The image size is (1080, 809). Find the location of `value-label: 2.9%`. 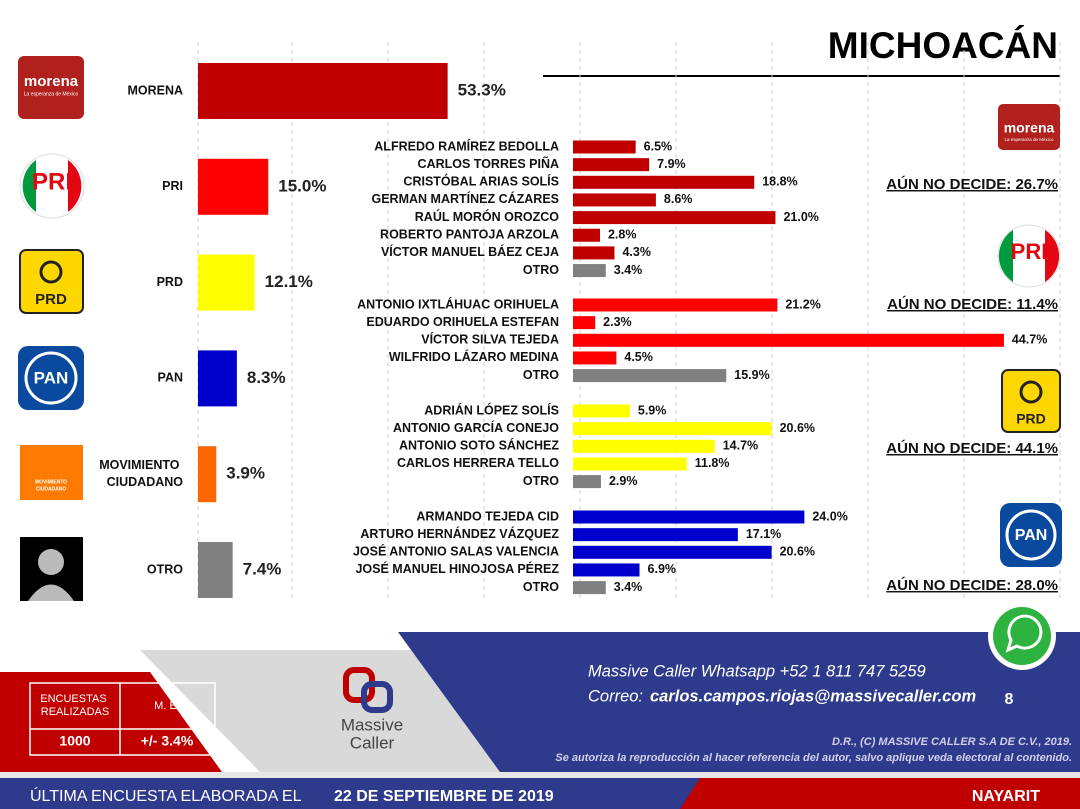

value-label: 2.9% is located at coordinates (623, 481).